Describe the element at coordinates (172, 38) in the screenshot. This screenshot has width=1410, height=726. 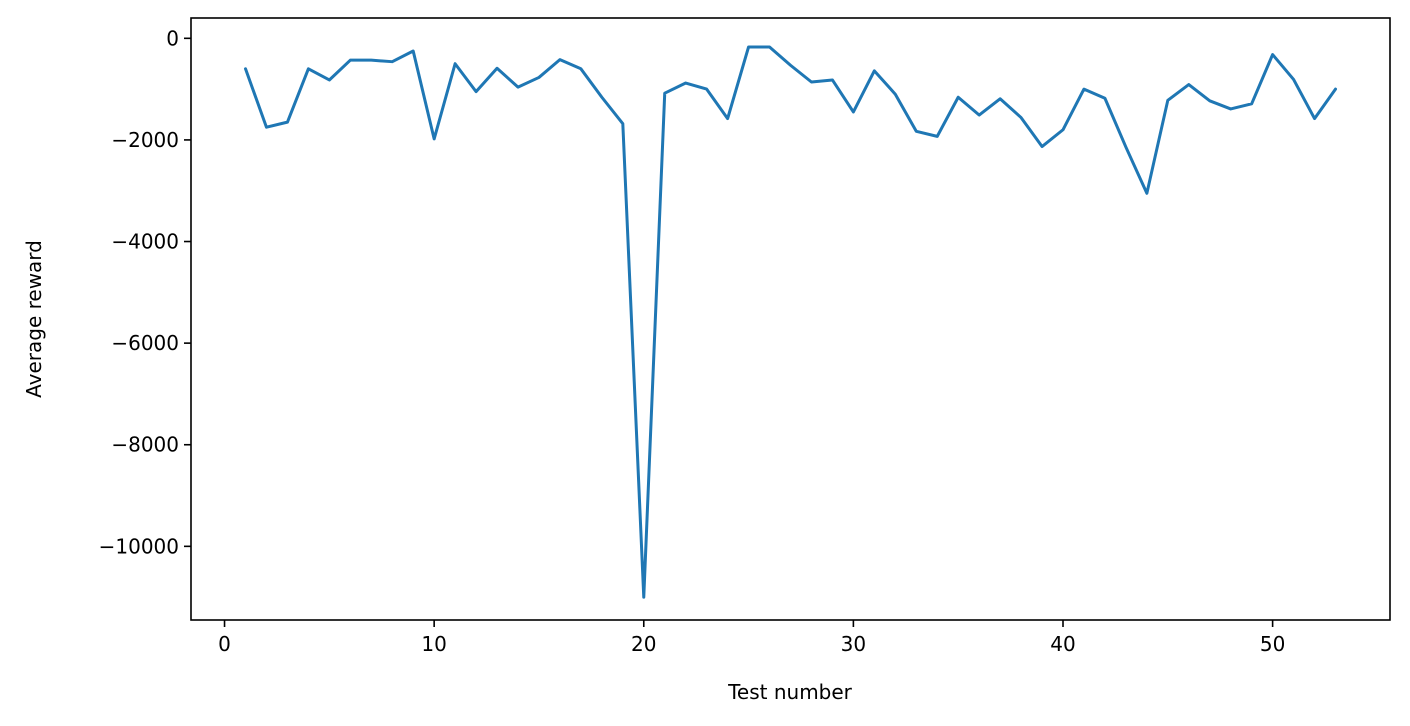
I see `y-tick-label: 0` at that location.